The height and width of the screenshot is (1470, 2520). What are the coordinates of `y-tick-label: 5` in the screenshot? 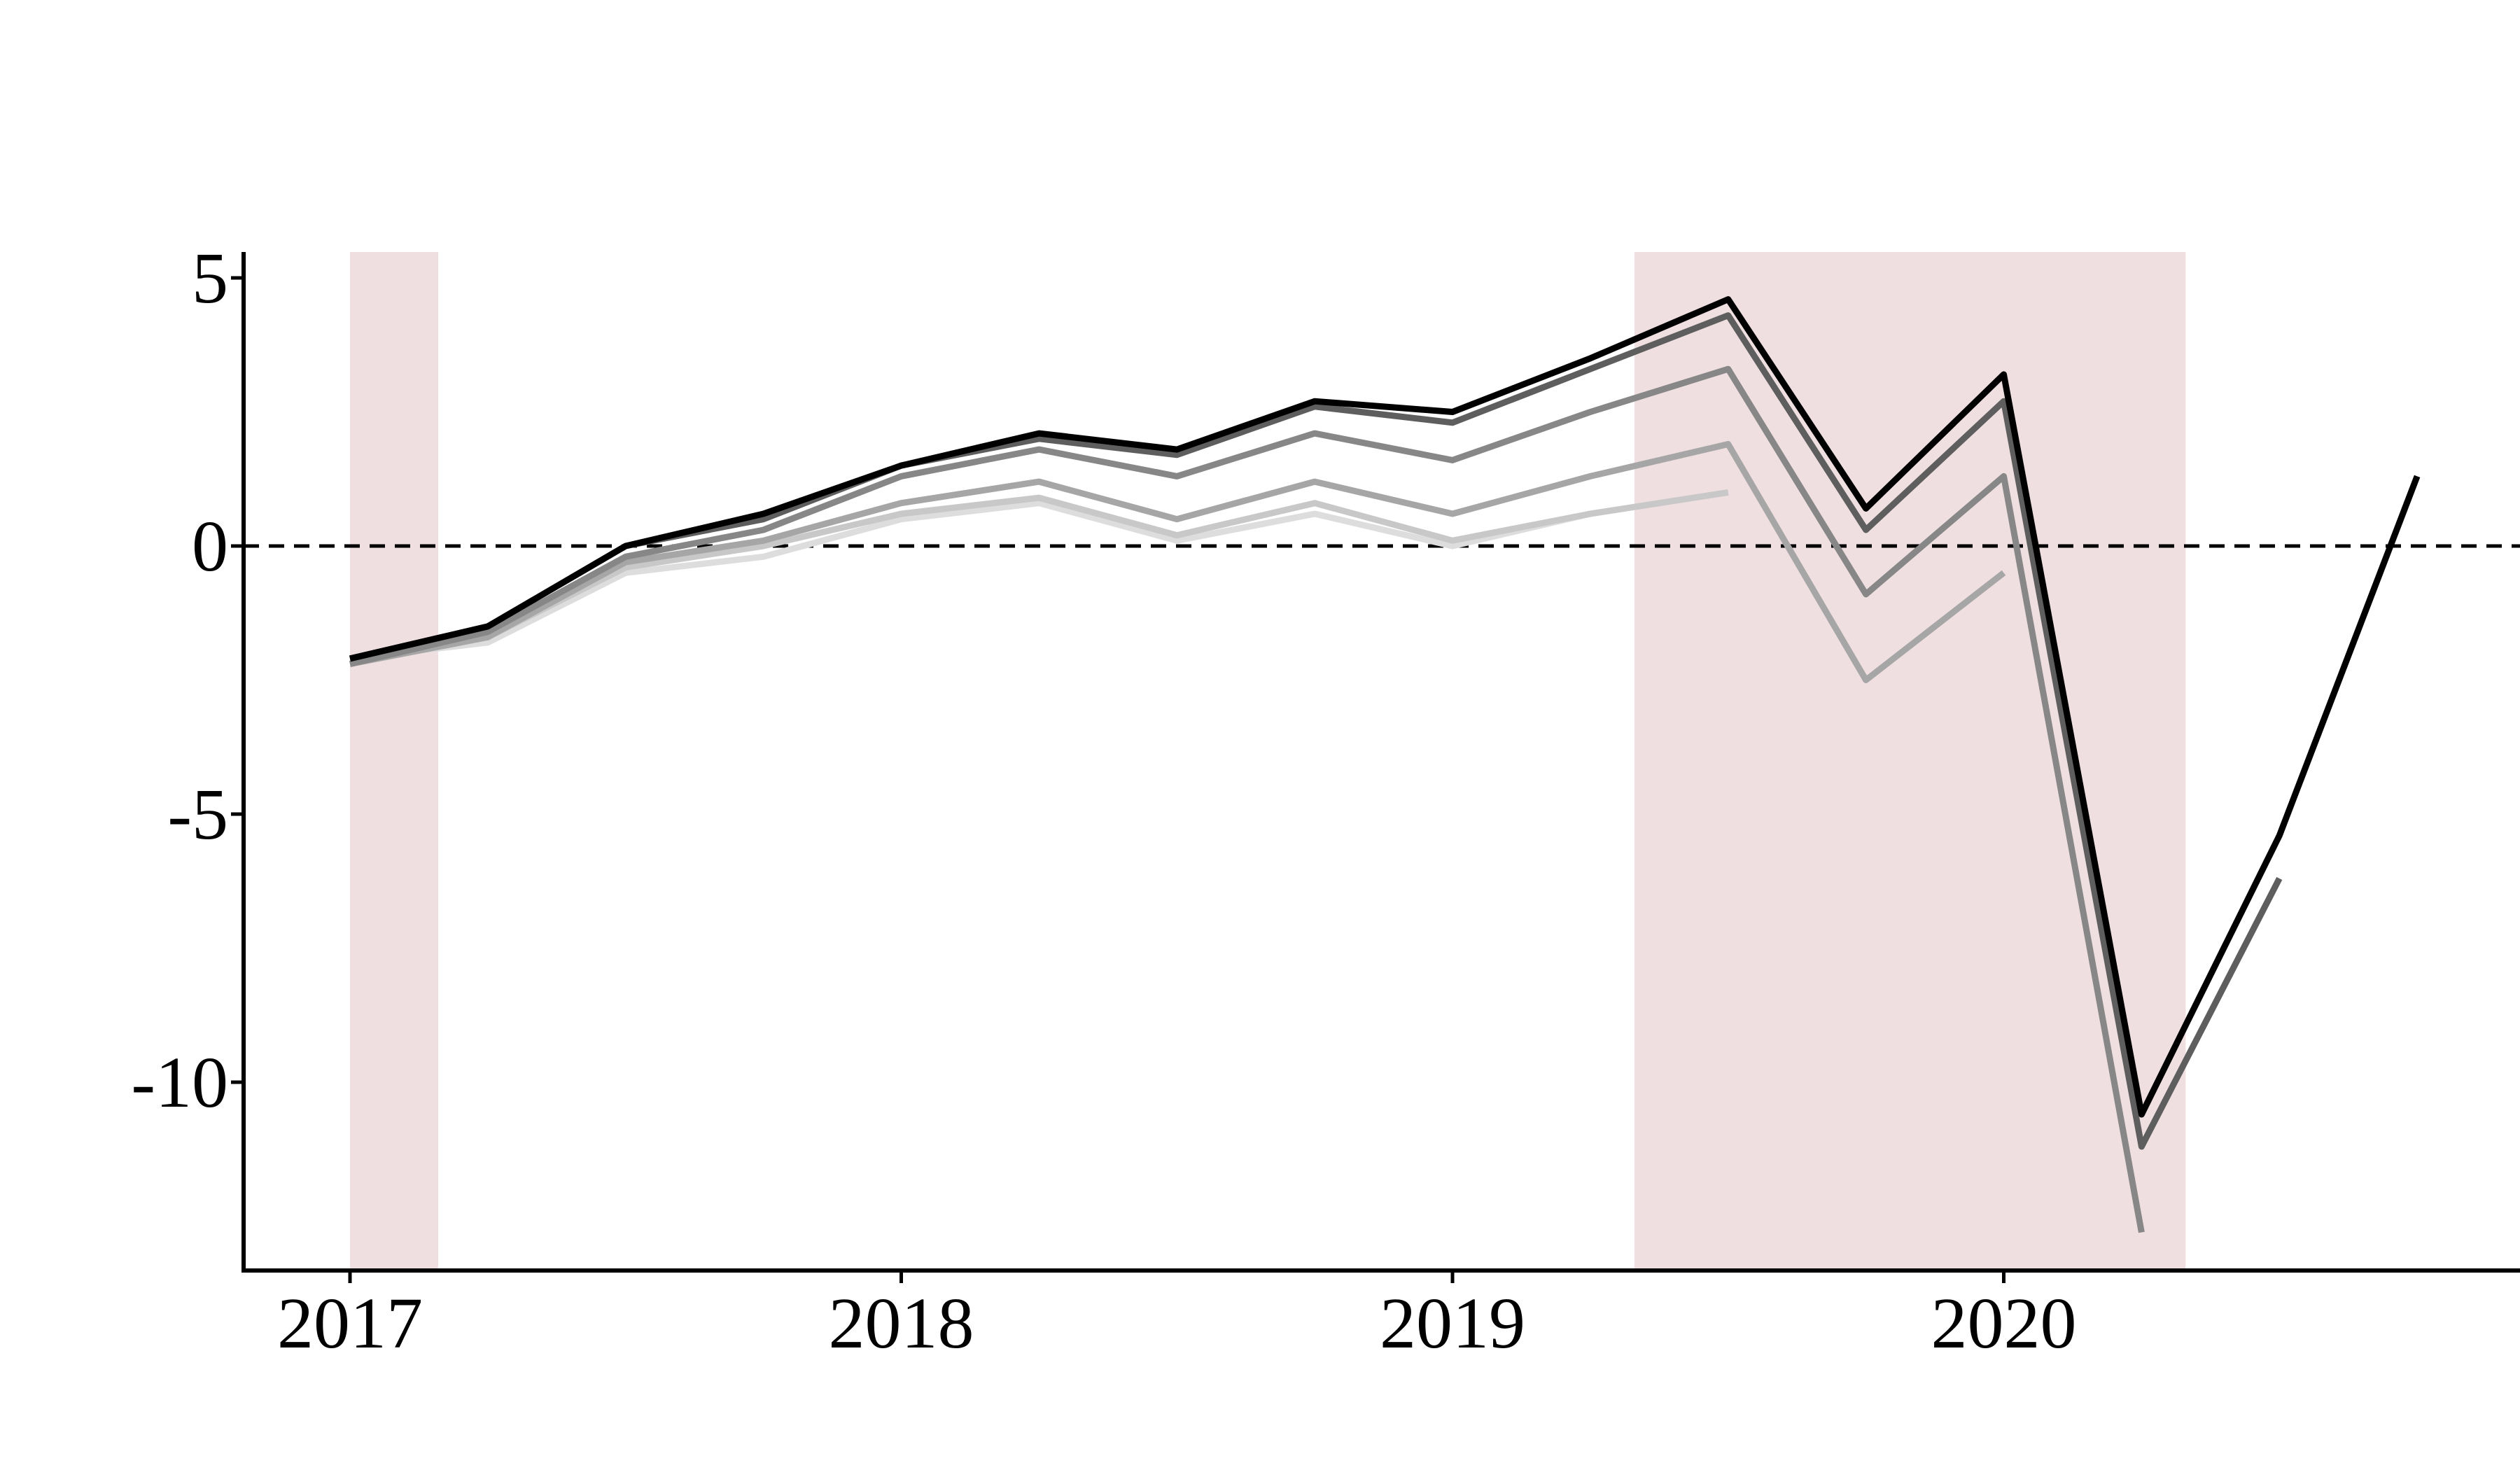 It's located at (210, 278).